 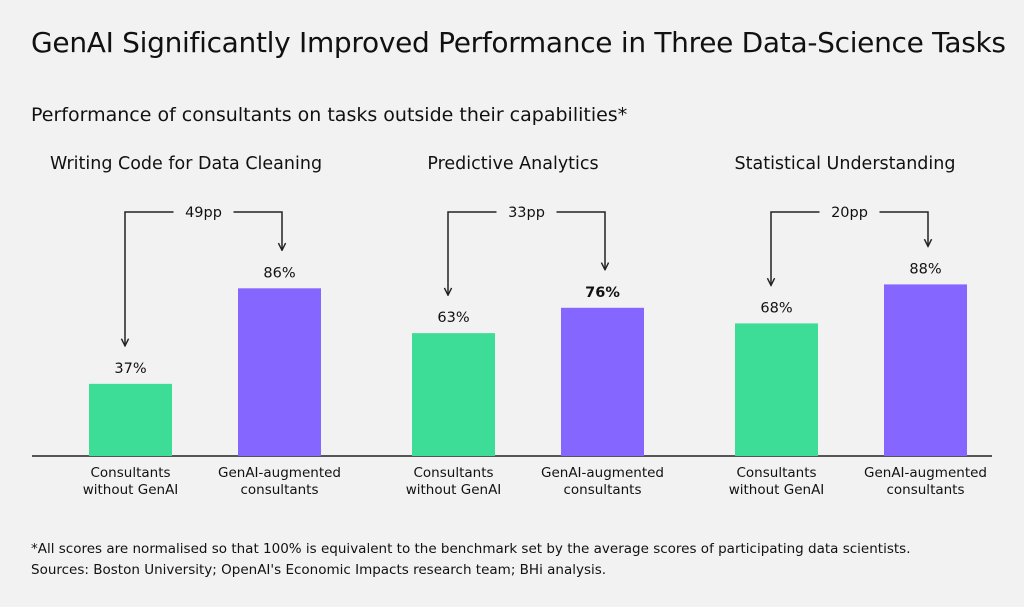 What do you see at coordinates (925, 473) in the screenshot?
I see `category-label-g3-s2-line1: GenAI-augmented` at bounding box center [925, 473].